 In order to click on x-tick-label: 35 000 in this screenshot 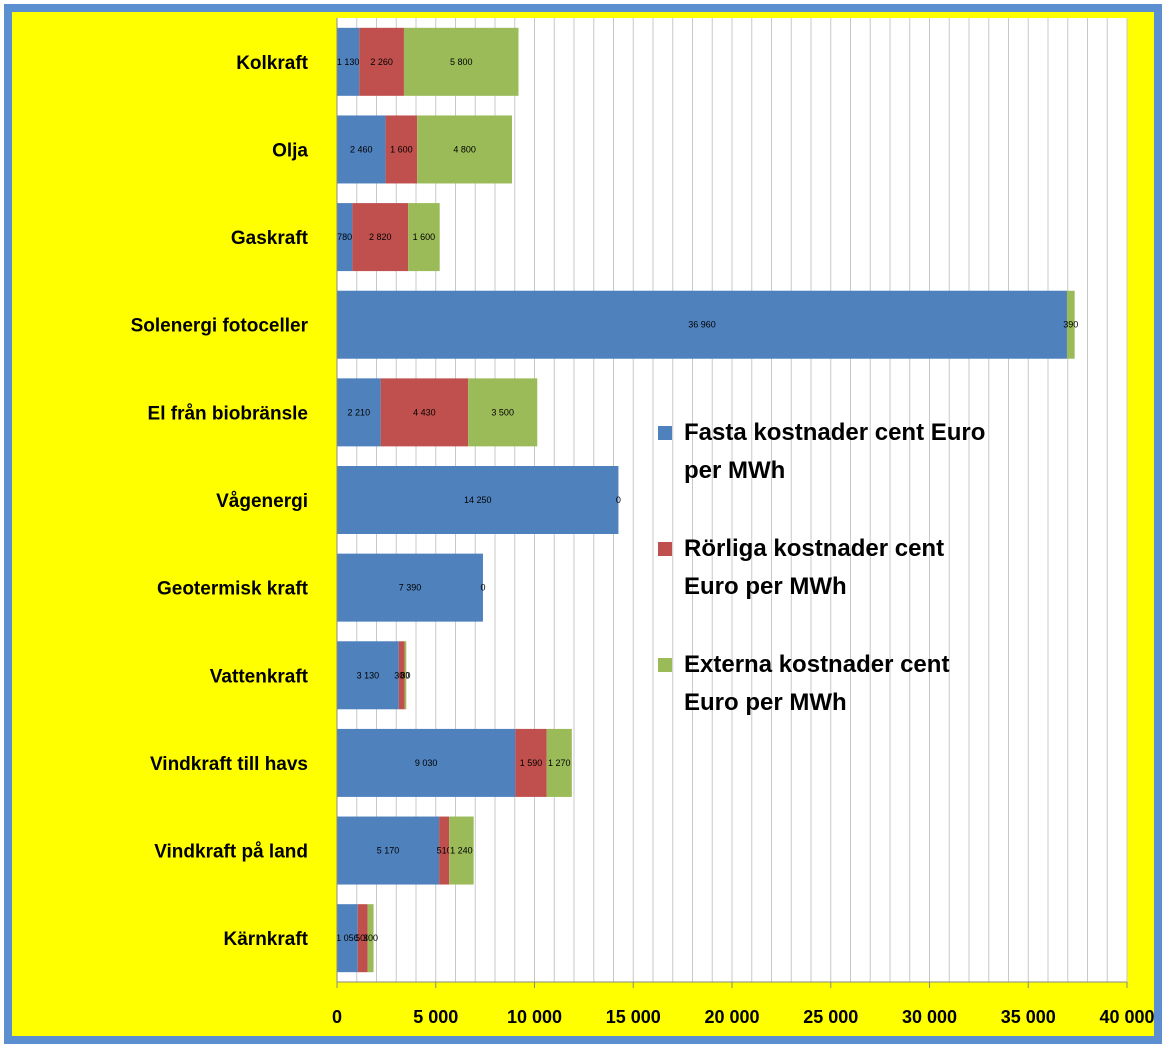, I will do `click(1028, 1017)`.